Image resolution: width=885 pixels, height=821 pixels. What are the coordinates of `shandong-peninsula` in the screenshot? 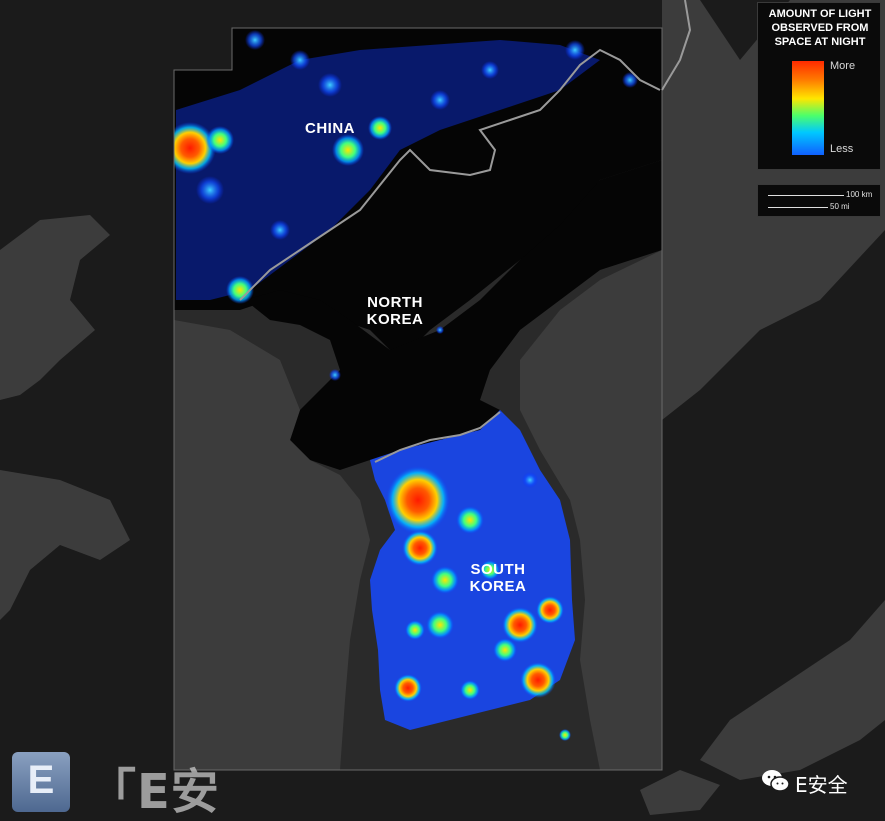 It's located at (55, 307).